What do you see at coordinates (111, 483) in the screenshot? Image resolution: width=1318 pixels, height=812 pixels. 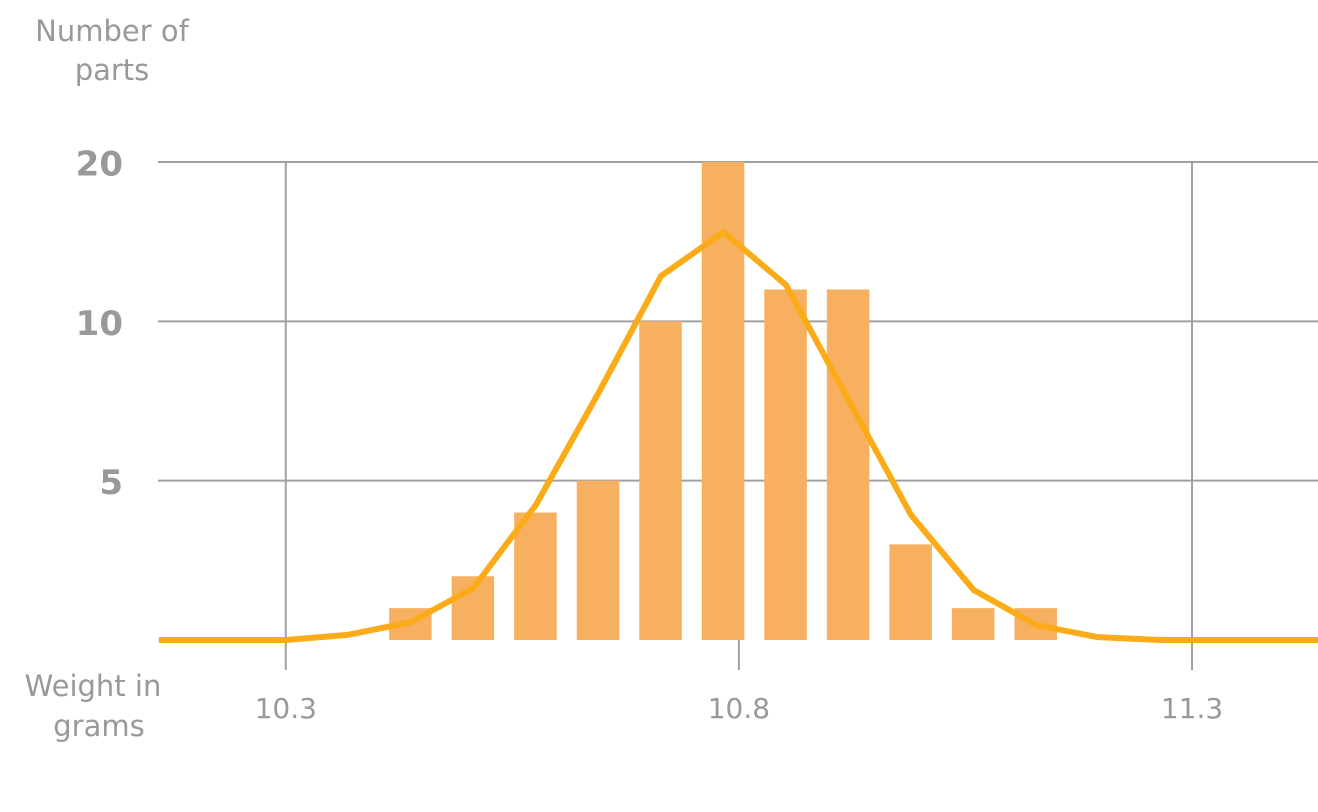 I see `y-tick-label: 5` at bounding box center [111, 483].